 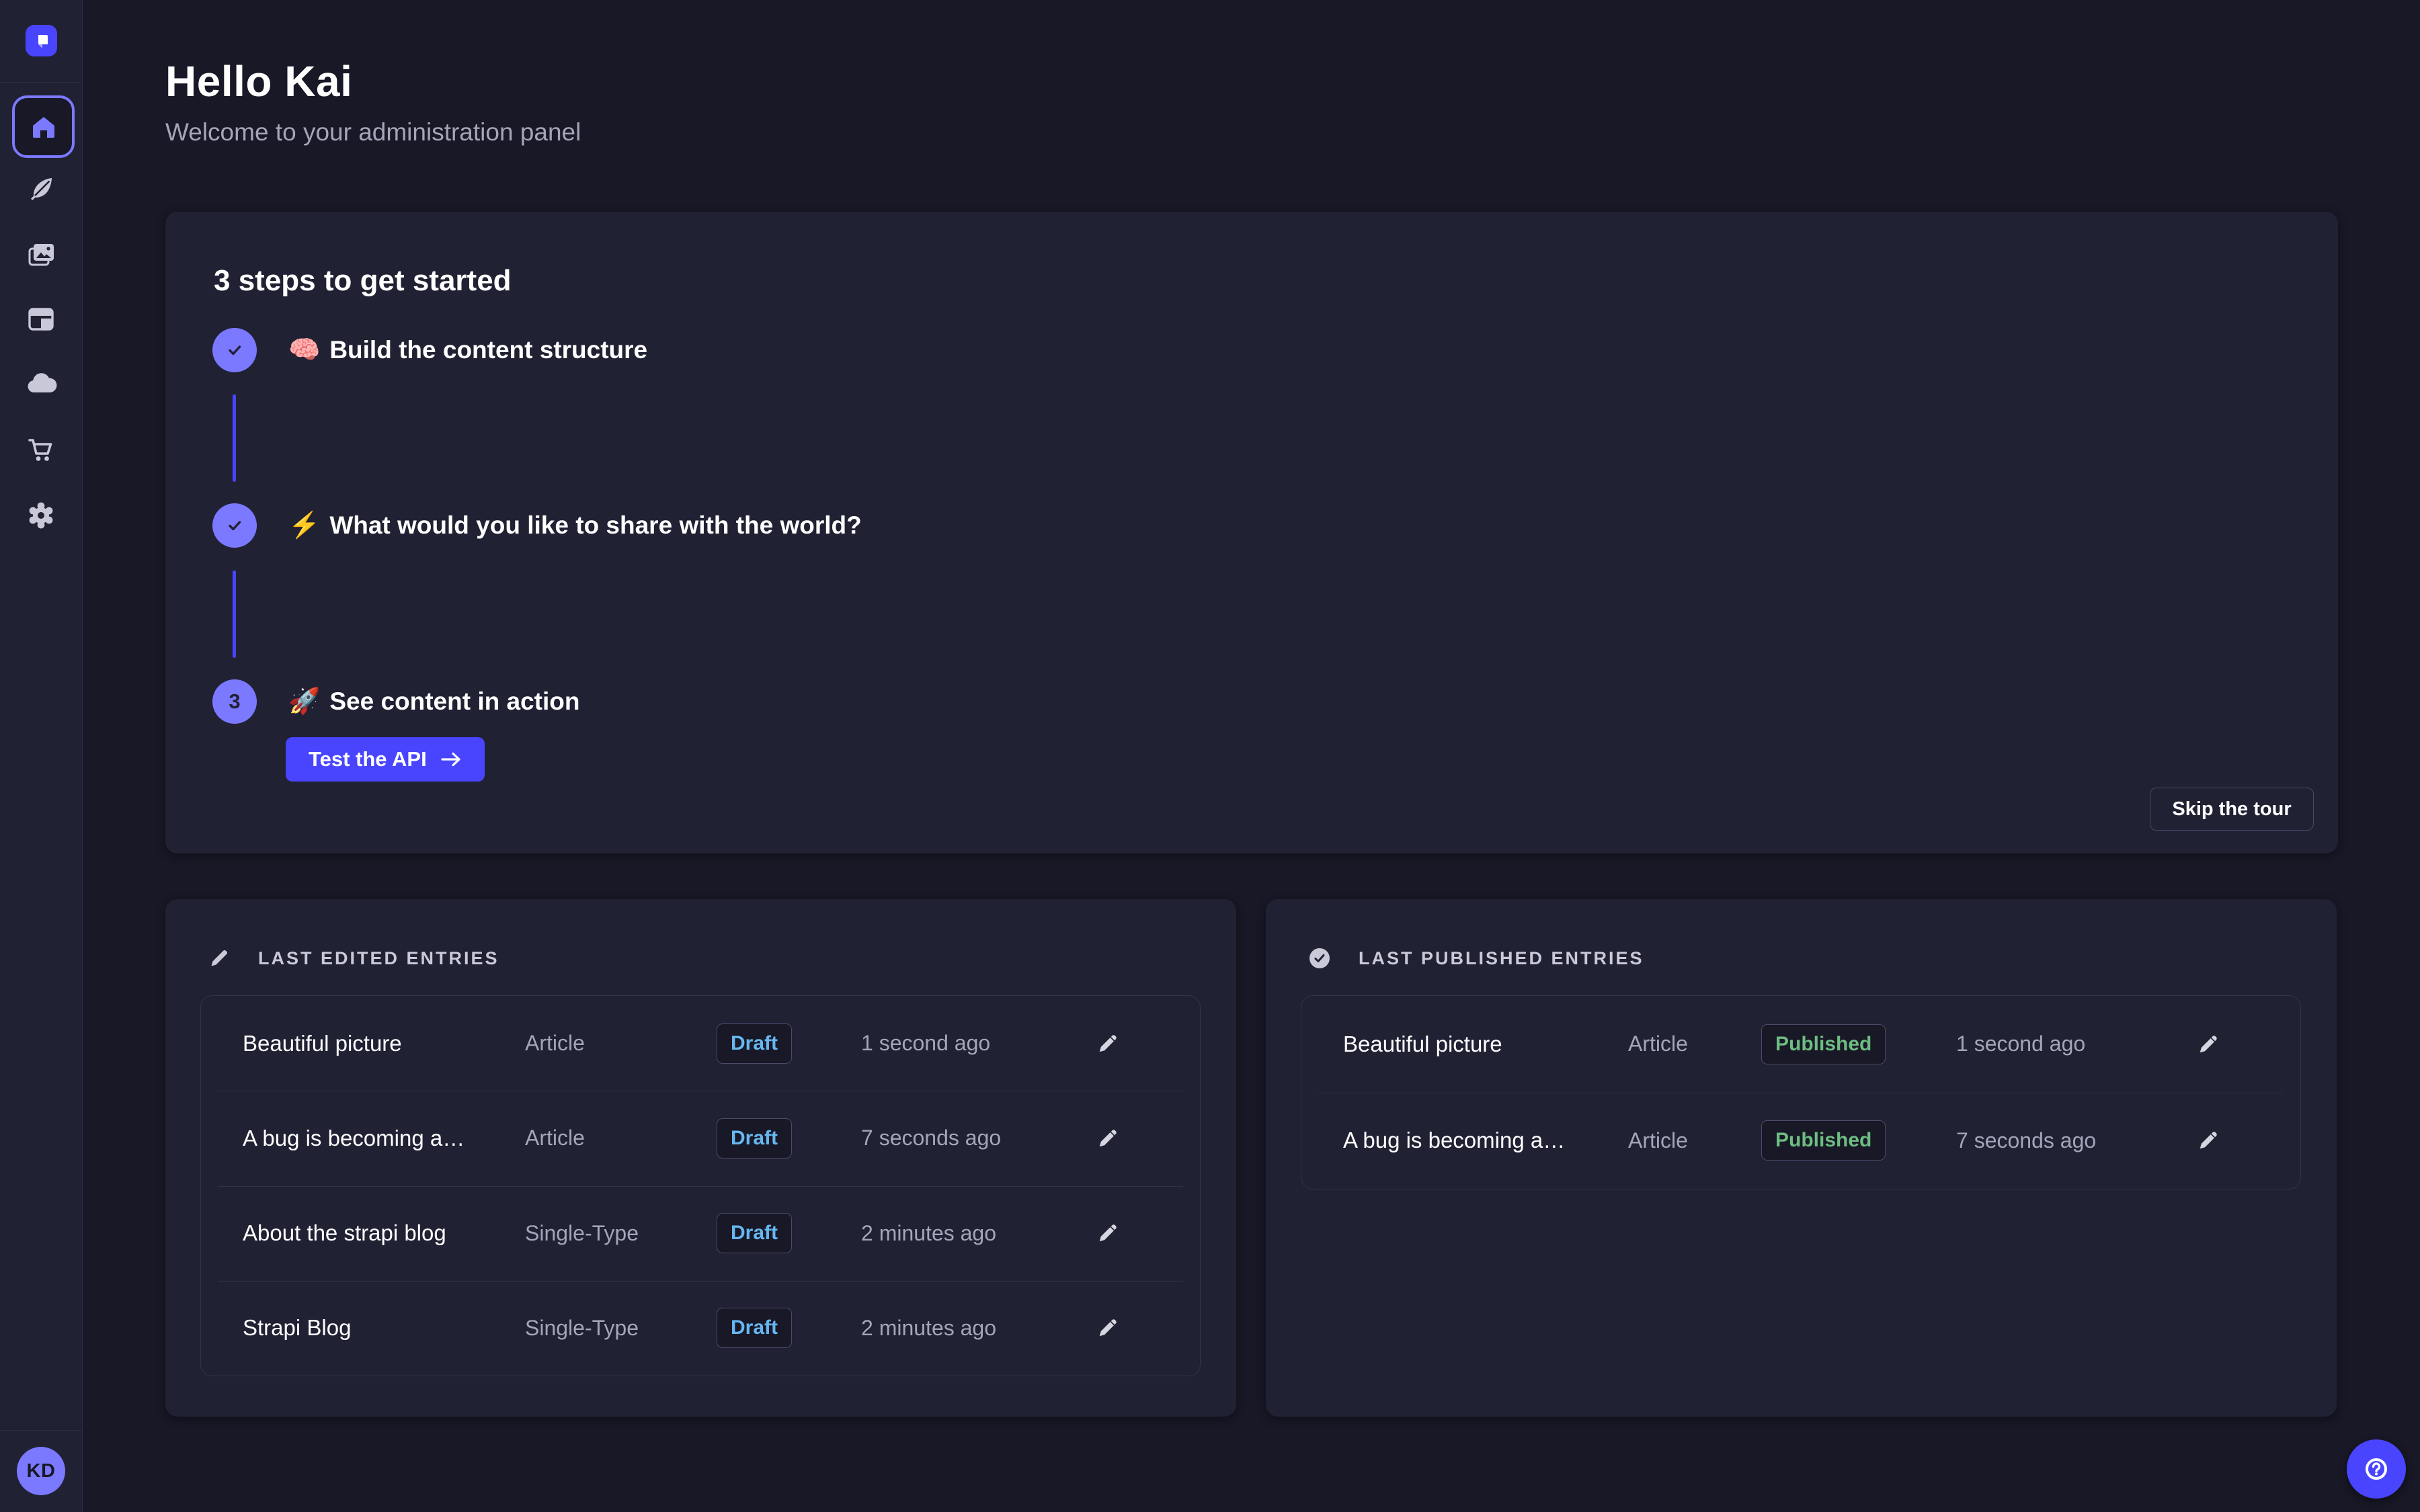 I want to click on sidebar-item-home, so click(x=44, y=127).